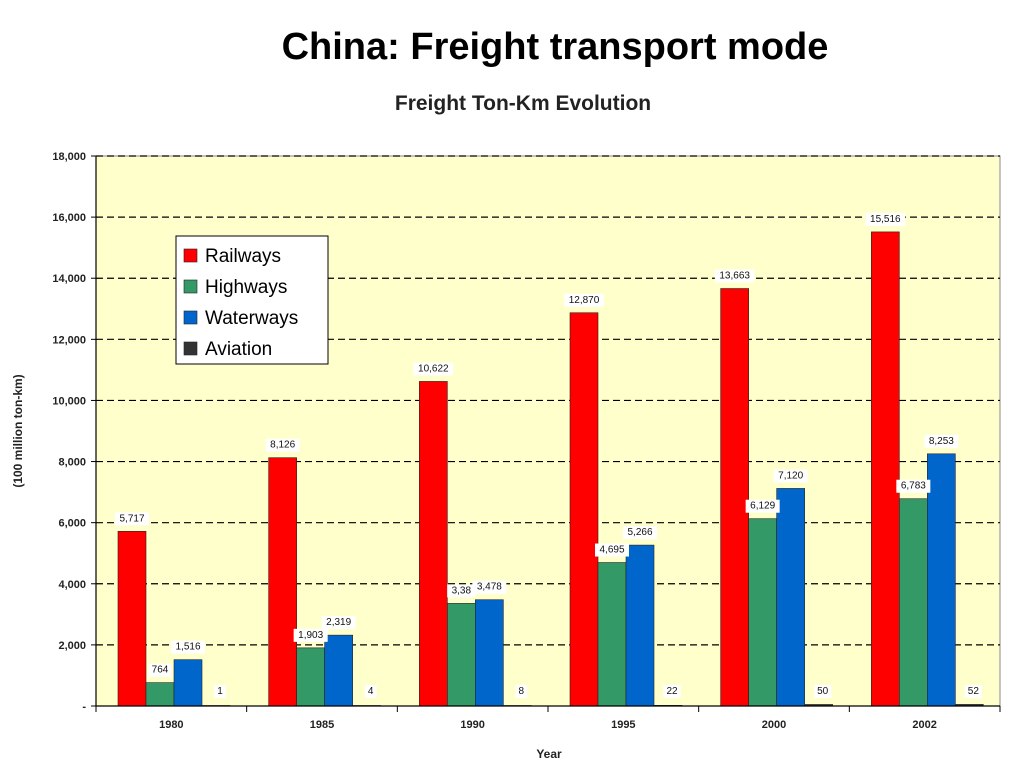  Describe the element at coordinates (72, 524) in the screenshot. I see `y-tick-label: 6,000` at that location.